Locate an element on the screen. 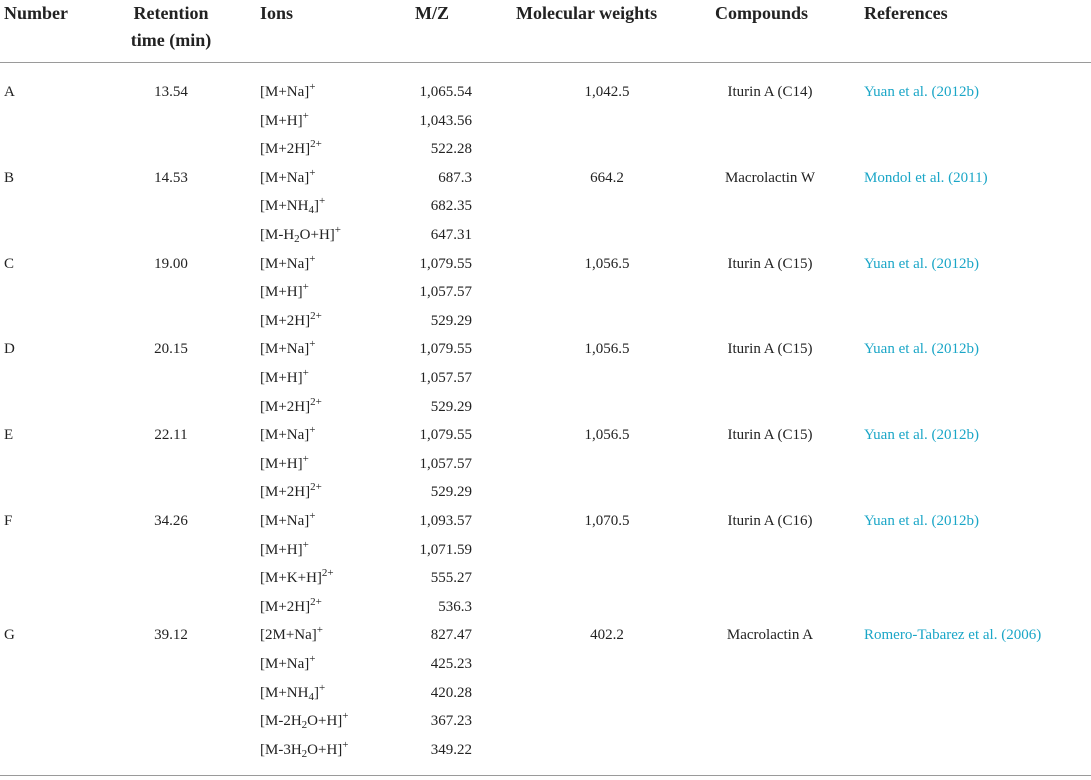 The height and width of the screenshot is (780, 1091). retention-time: 22.11 is located at coordinates (171, 435).